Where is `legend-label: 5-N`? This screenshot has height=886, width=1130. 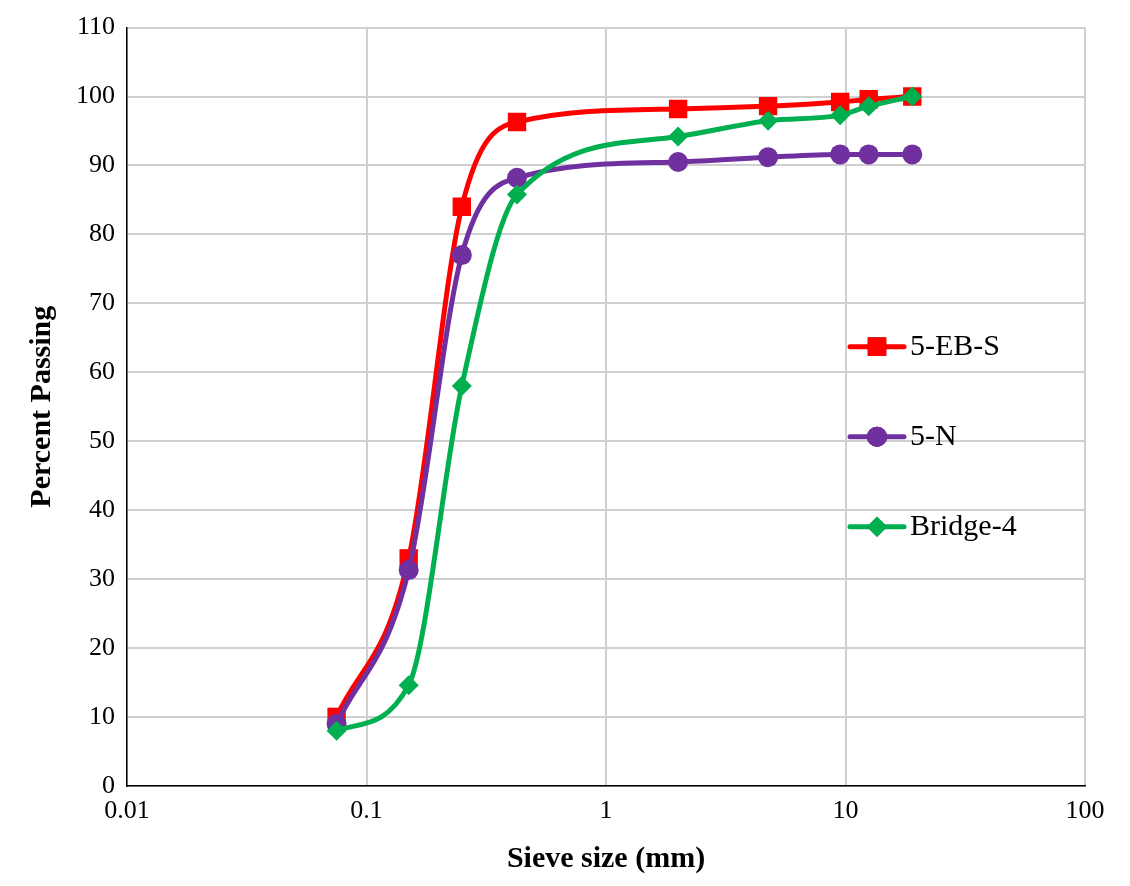 legend-label: 5-N is located at coordinates (933, 434).